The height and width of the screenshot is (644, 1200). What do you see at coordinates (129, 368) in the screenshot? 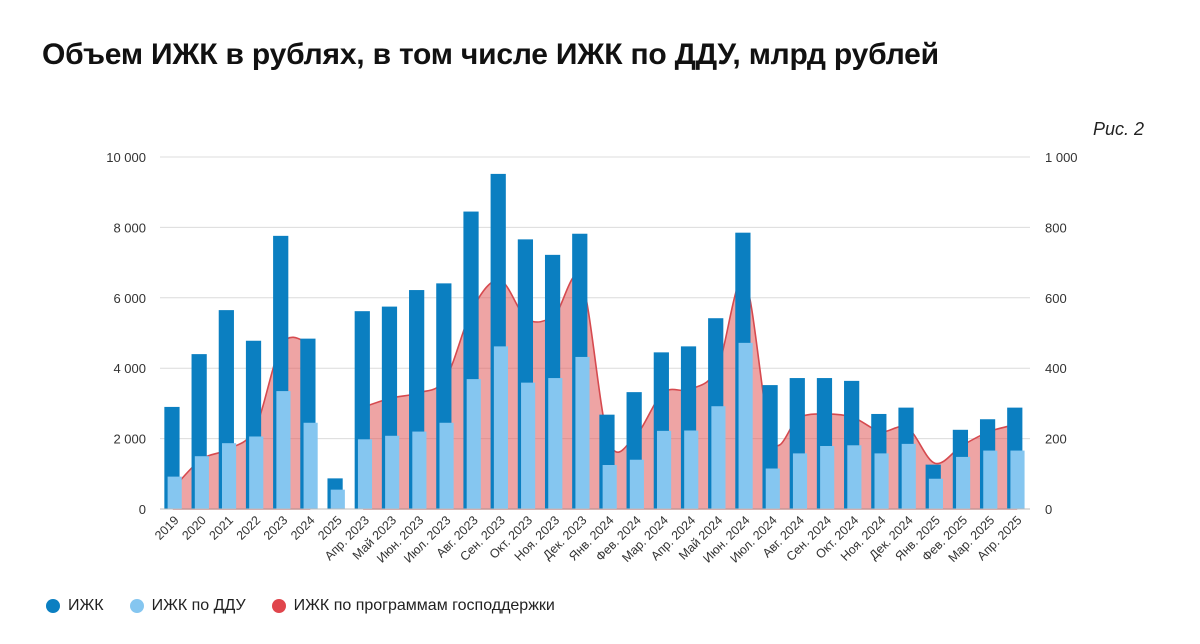
I see `left-axis-tick-label: 4 000` at bounding box center [129, 368].